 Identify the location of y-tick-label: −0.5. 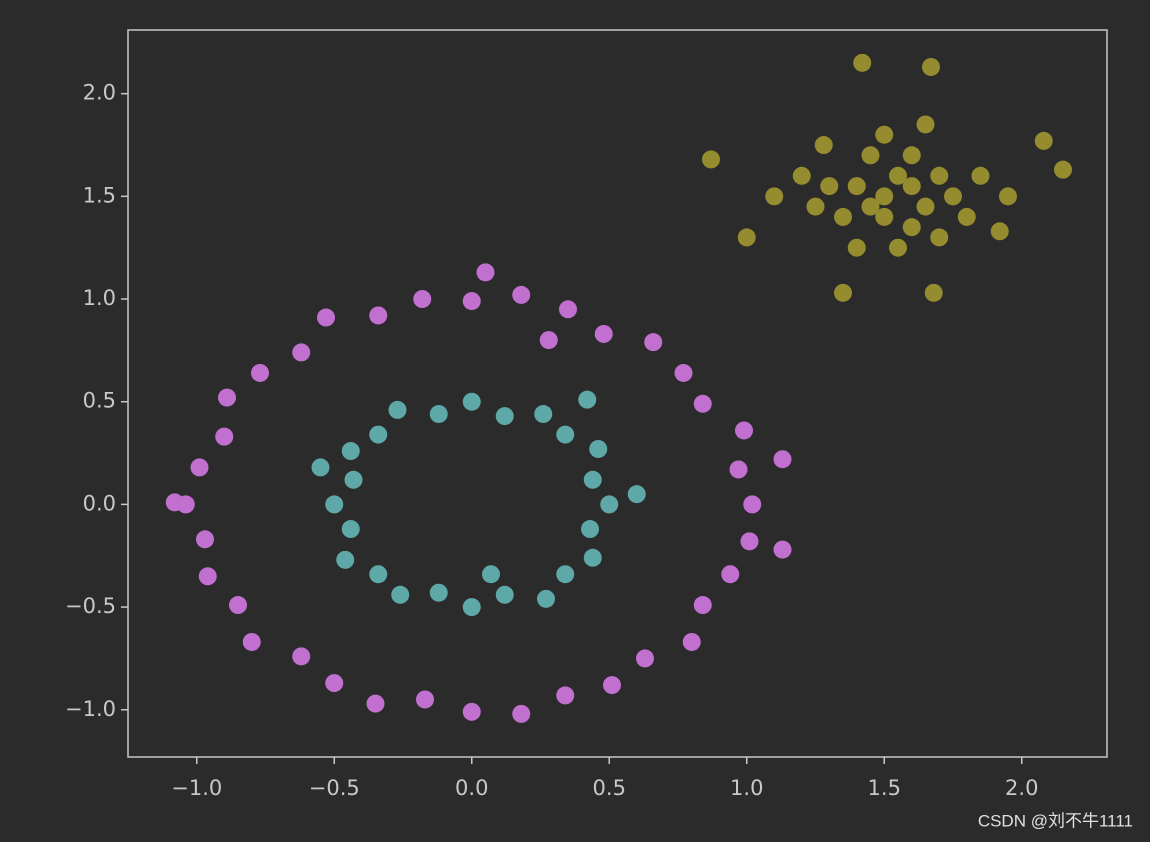
(90, 606).